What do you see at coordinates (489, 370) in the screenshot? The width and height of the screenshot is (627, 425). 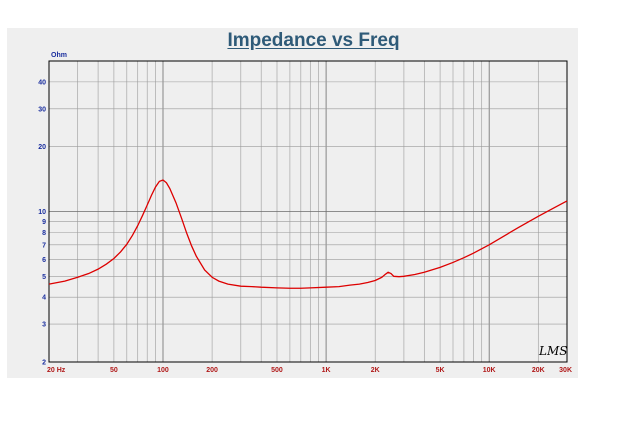 I see `x-tick-label: 10K` at bounding box center [489, 370].